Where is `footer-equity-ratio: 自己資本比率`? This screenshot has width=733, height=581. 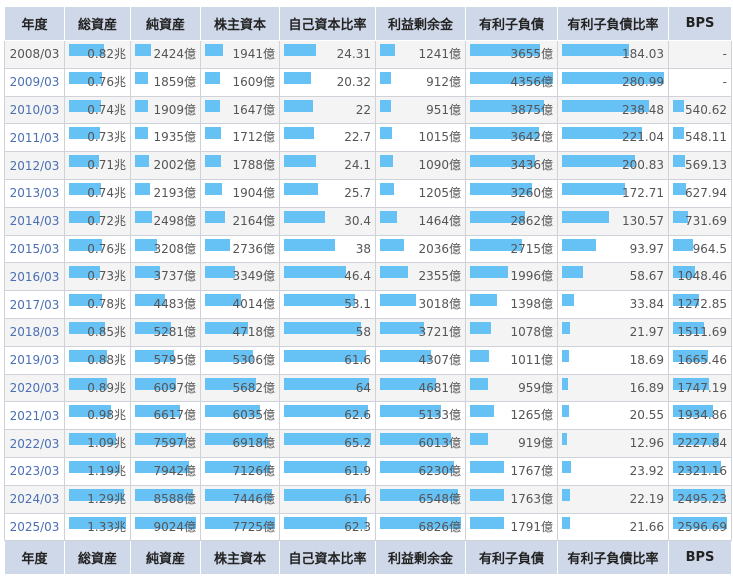 footer-equity-ratio: 自己資本比率 is located at coordinates (327, 558).